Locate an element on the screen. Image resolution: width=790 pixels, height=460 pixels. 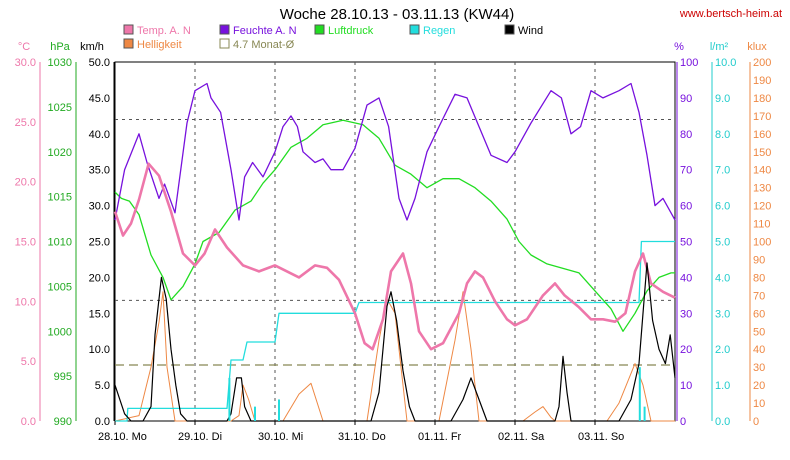
tick-label-hell: 150 is located at coordinates (762, 153).